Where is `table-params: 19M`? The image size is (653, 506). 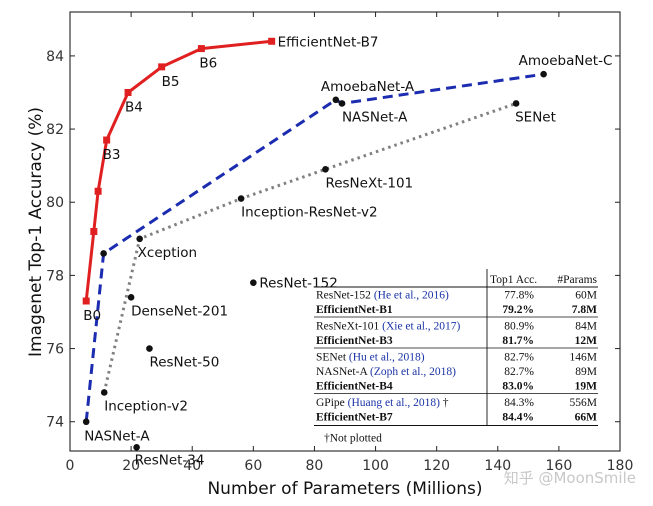
table-params: 19M is located at coordinates (586, 387).